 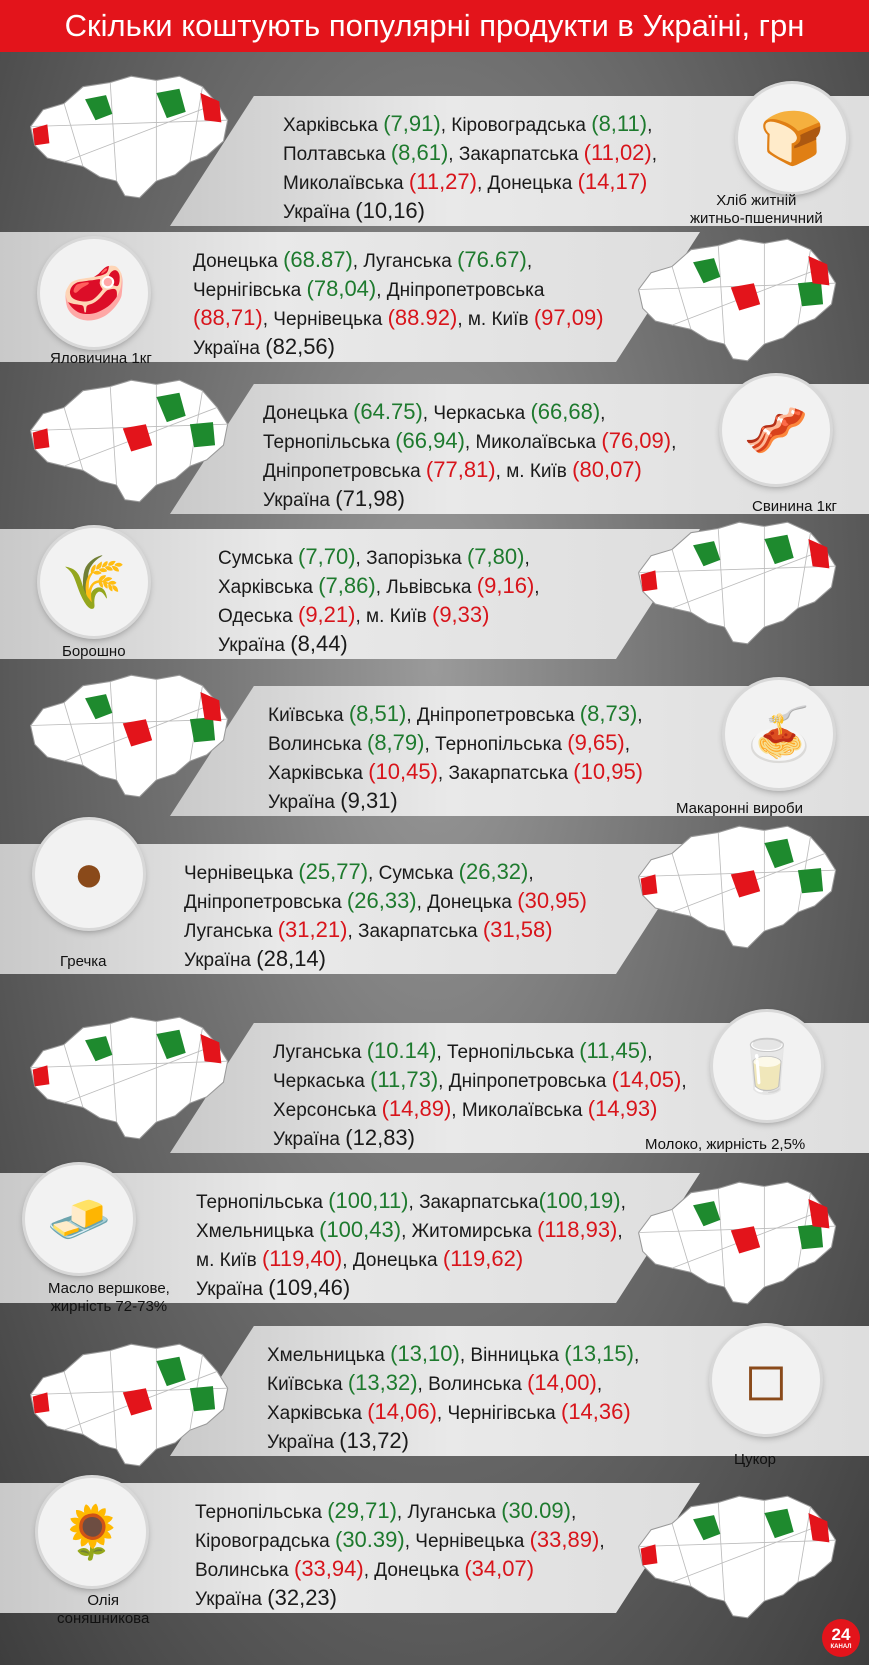 What do you see at coordinates (390, 210) in the screenshot?
I see `price-value: (10,16)` at bounding box center [390, 210].